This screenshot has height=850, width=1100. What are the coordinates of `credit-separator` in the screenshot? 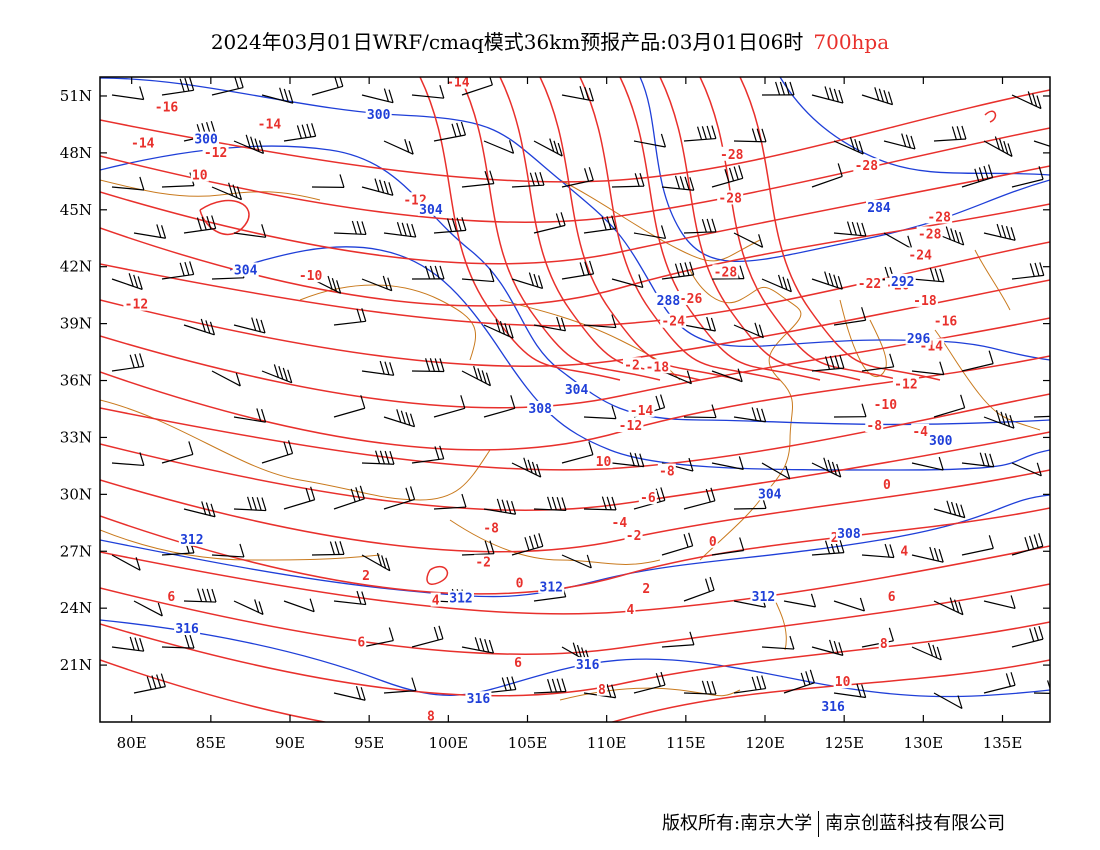 It's located at (819, 824).